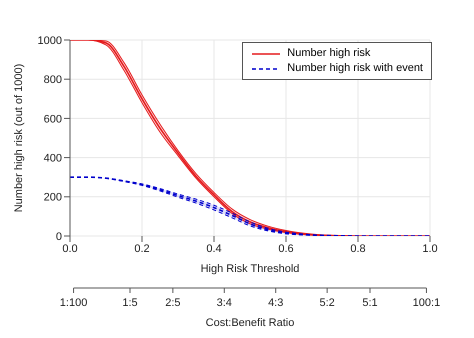 The width and height of the screenshot is (474, 338). Describe the element at coordinates (224, 303) in the screenshot. I see `text: 3:4` at that location.